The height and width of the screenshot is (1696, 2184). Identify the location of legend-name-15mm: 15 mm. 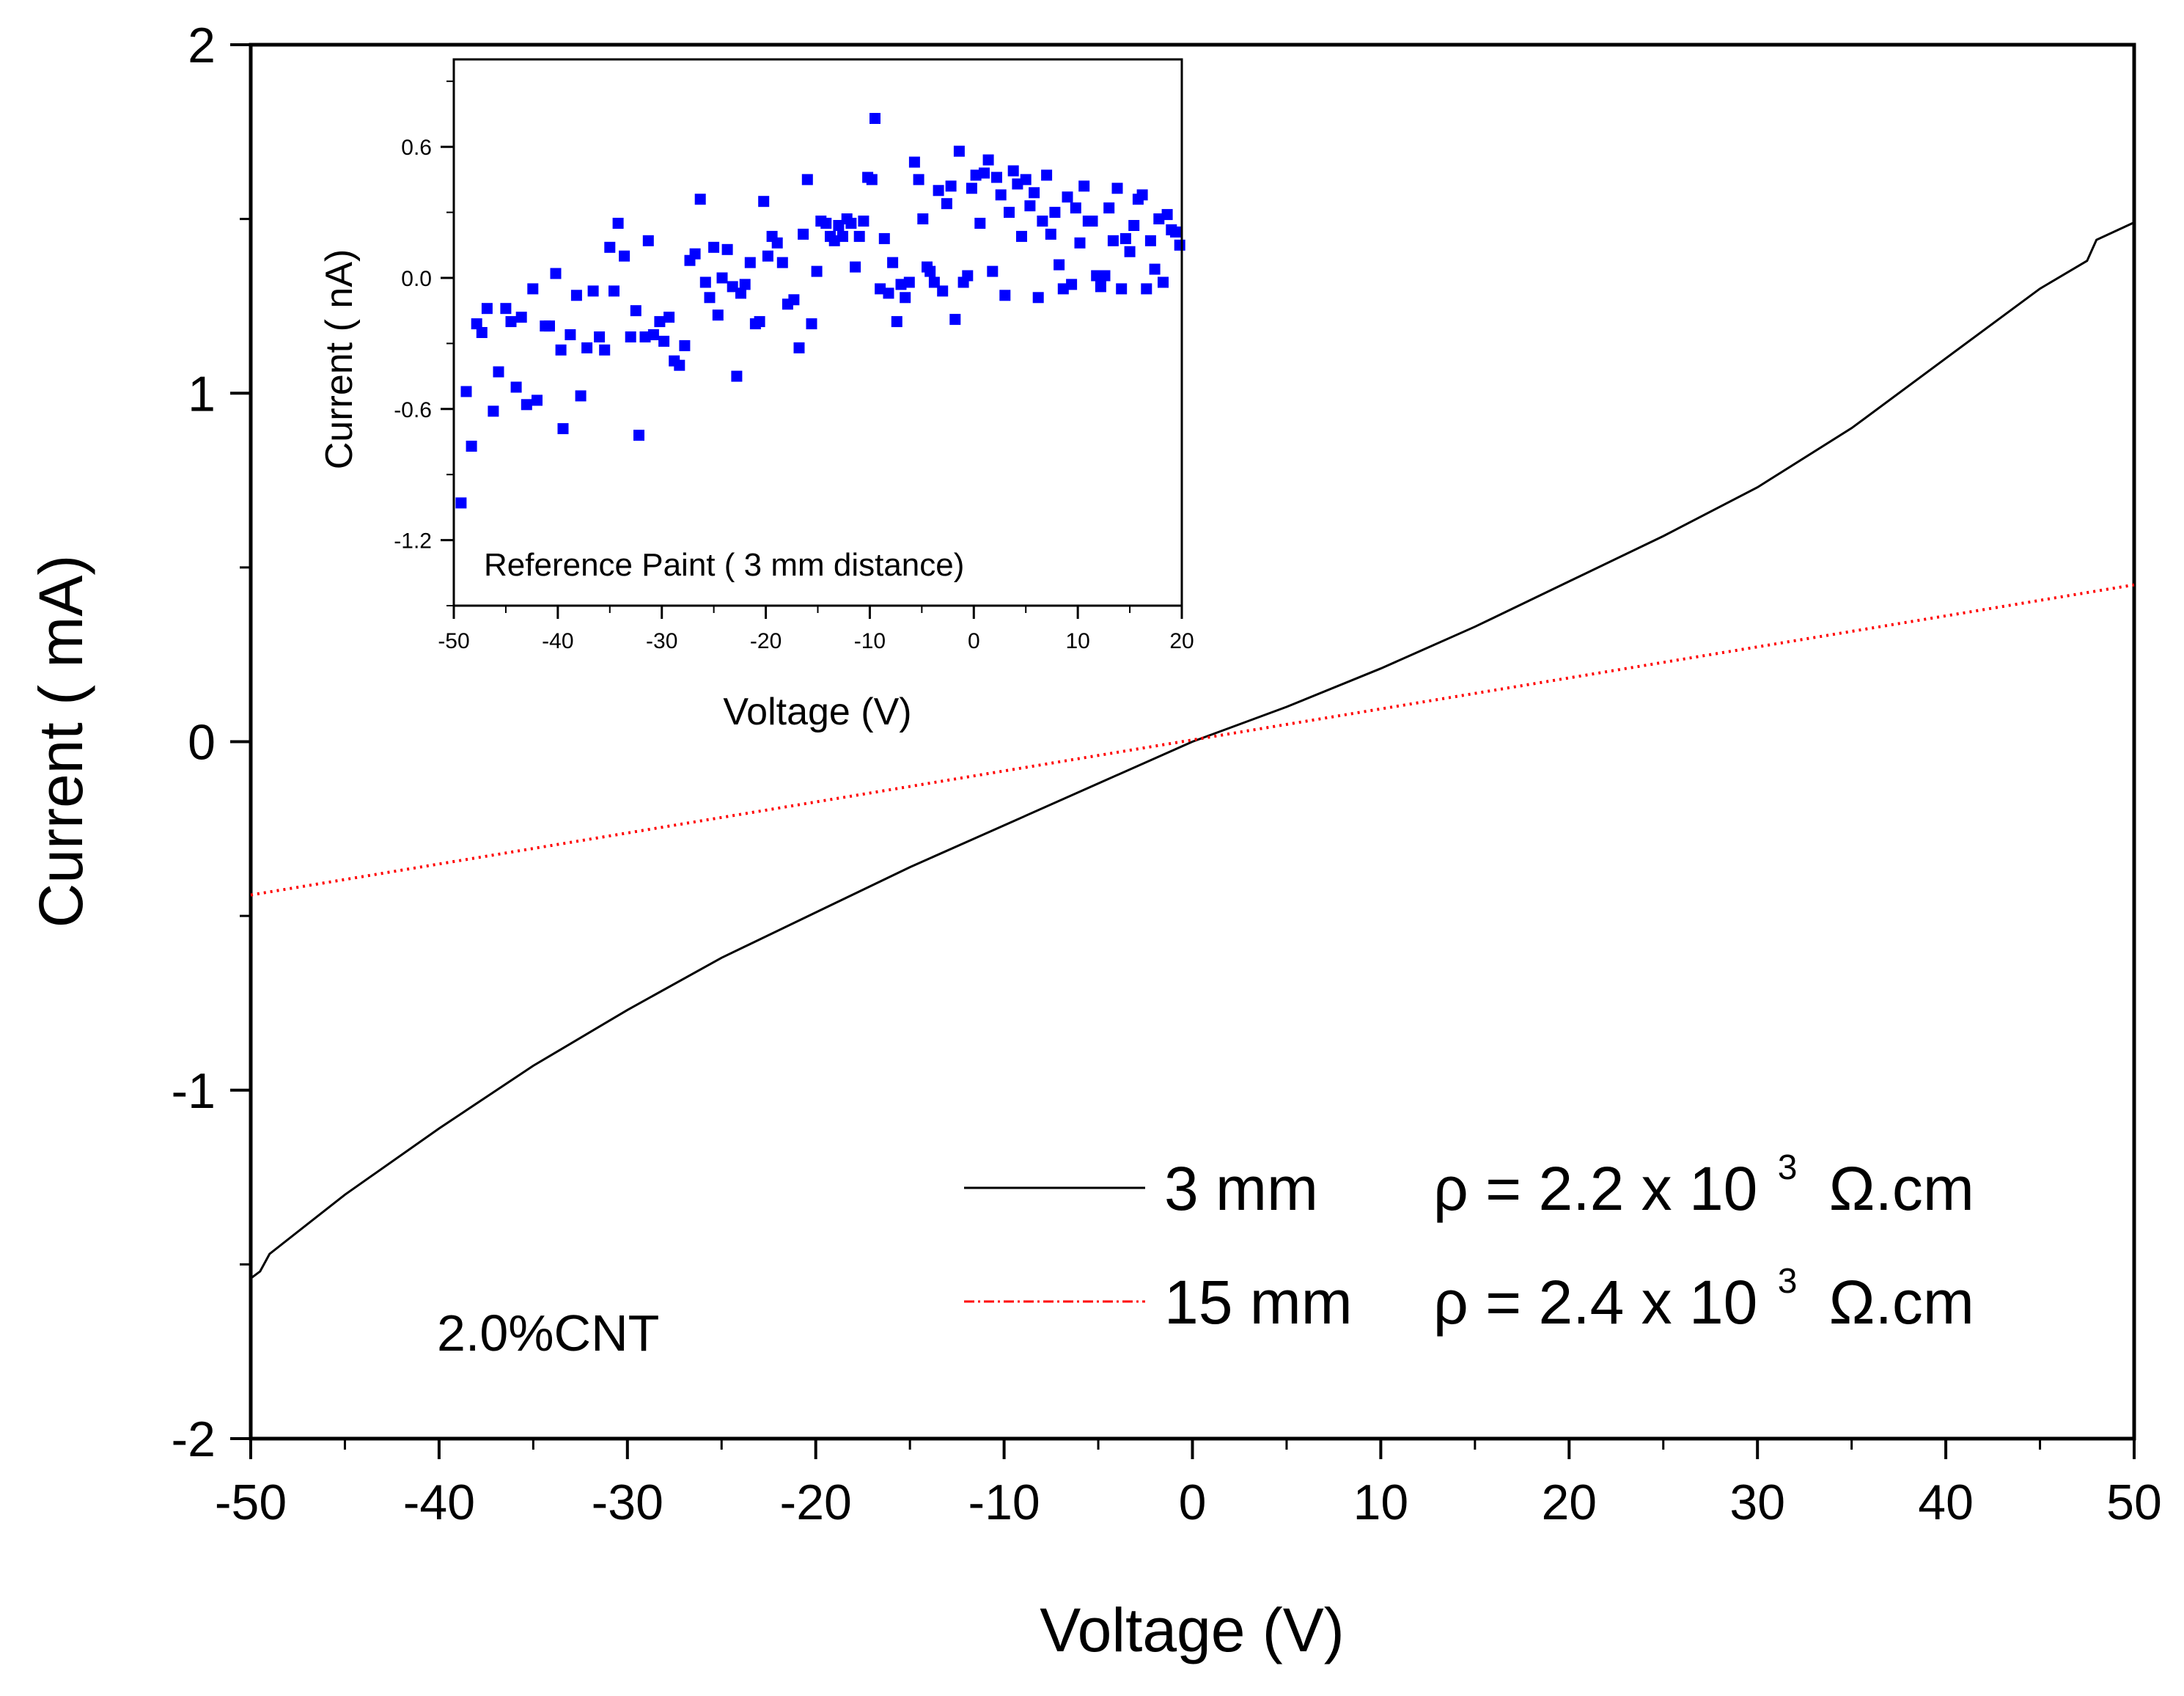
(1258, 1302).